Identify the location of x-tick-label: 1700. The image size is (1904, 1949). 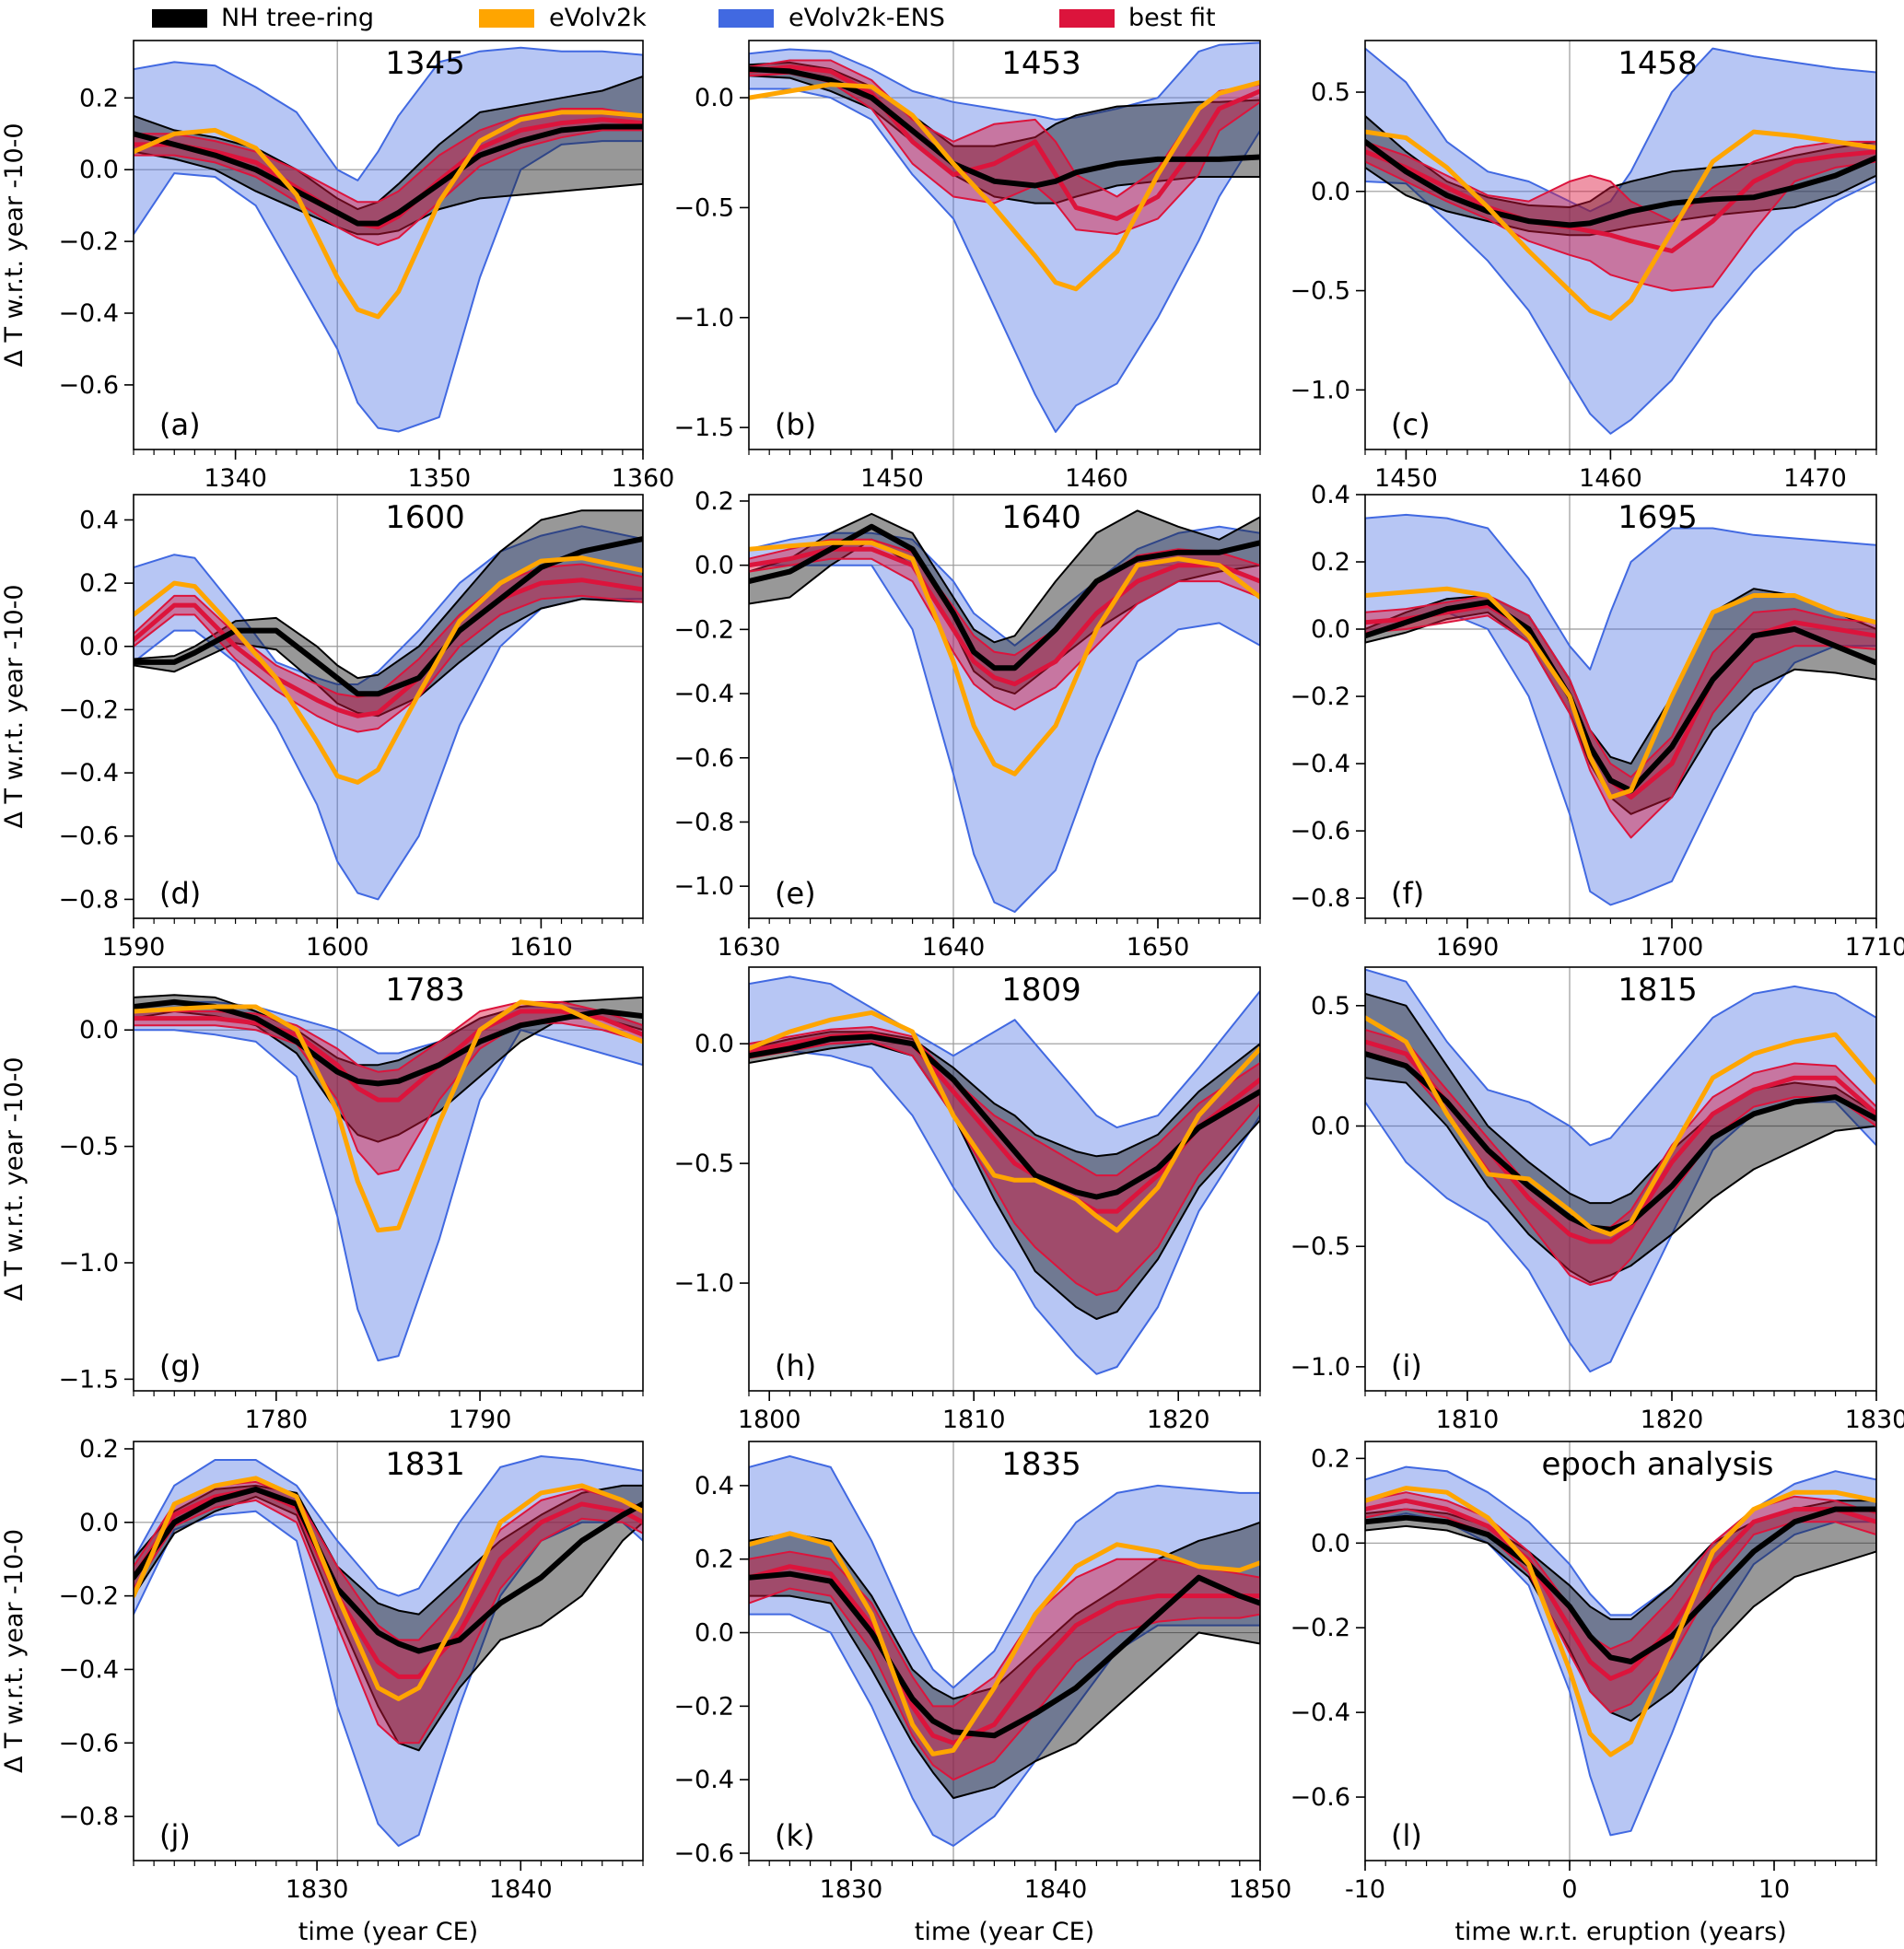
(1672, 947).